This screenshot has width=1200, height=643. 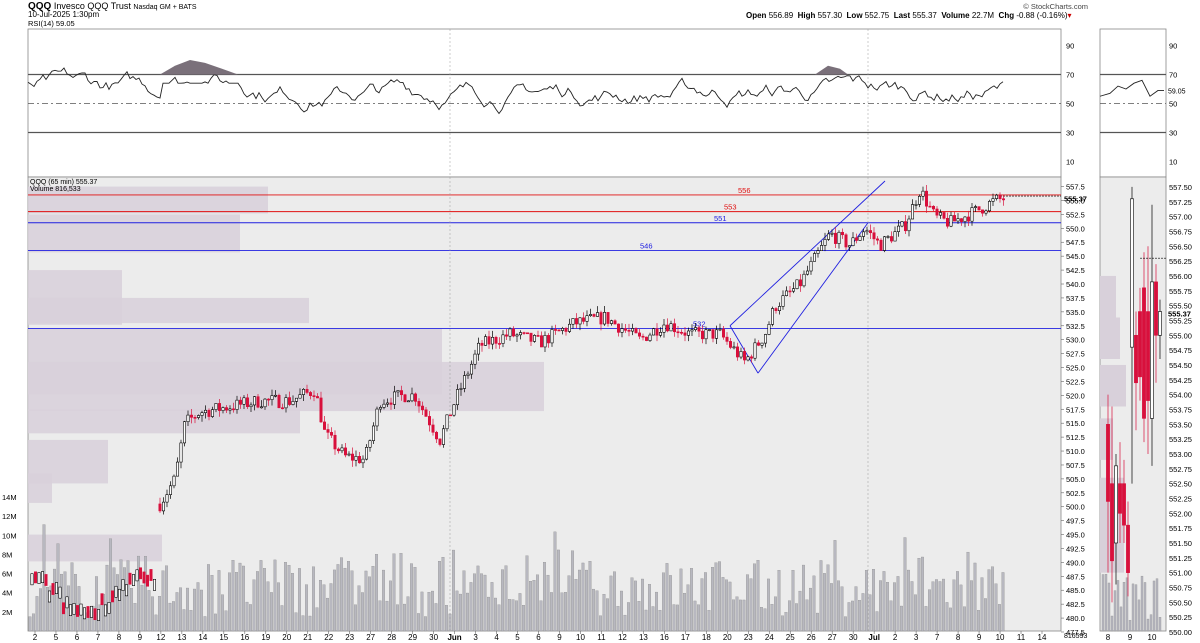 What do you see at coordinates (1180, 424) in the screenshot?
I see `detail-tick-label: 553.50` at bounding box center [1180, 424].